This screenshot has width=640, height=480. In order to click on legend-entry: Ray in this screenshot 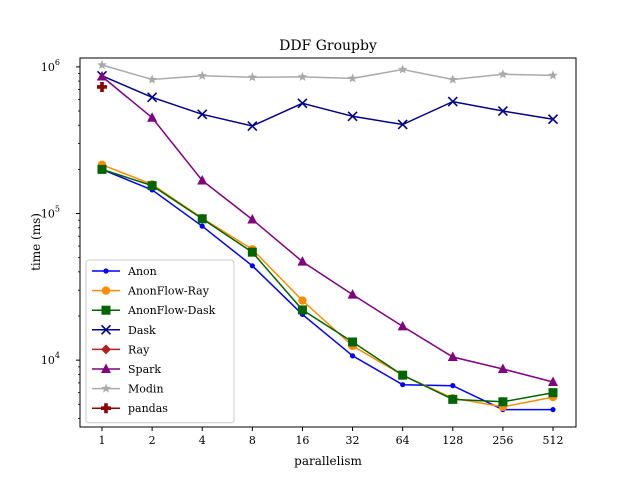, I will do `click(121, 349)`.